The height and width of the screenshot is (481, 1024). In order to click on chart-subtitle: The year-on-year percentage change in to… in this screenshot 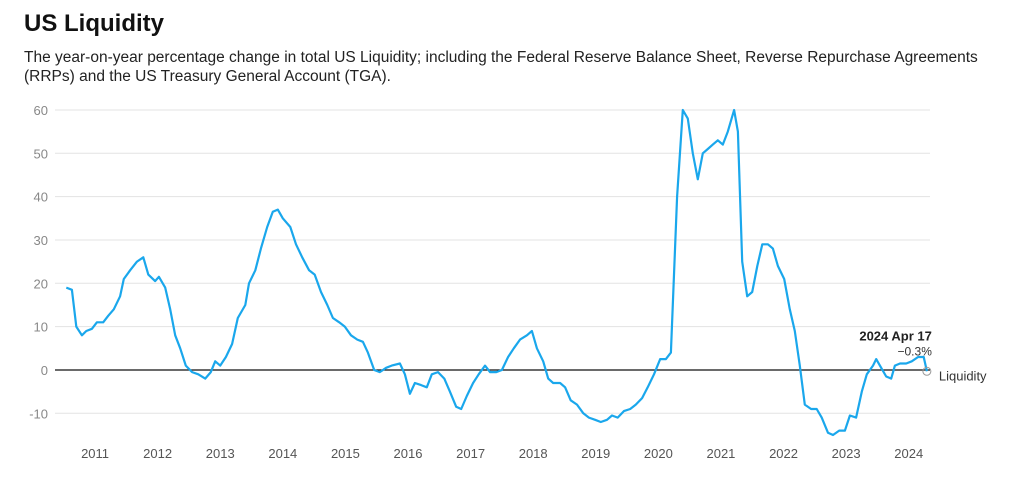, I will do `click(501, 67)`.